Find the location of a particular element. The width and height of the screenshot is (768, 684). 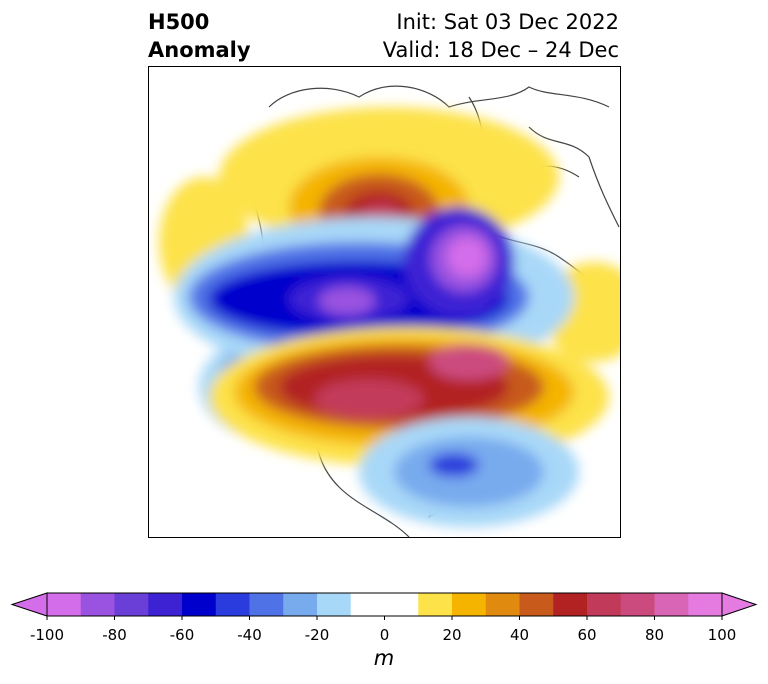

colorbar-tick-label: 20 is located at coordinates (452, 635).